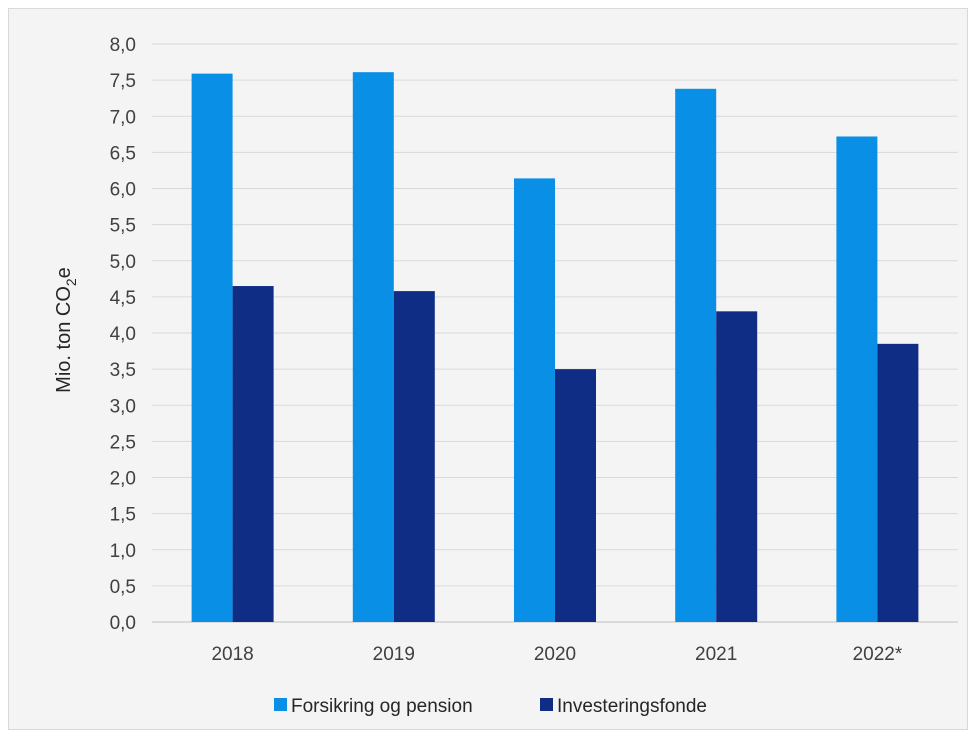 This screenshot has width=980, height=738. What do you see at coordinates (123, 81) in the screenshot?
I see `y-tick-label: 7,5` at bounding box center [123, 81].